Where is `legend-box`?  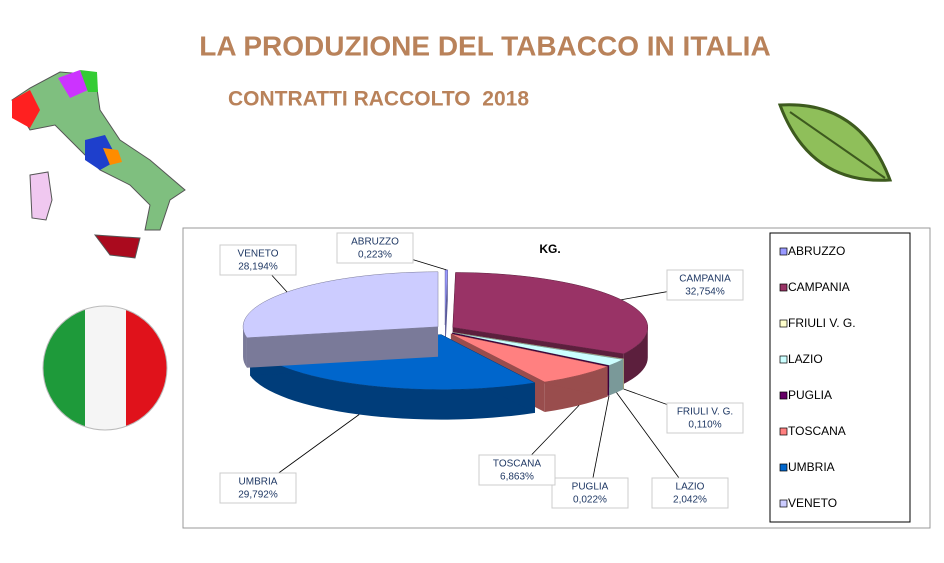 legend-box is located at coordinates (840, 377).